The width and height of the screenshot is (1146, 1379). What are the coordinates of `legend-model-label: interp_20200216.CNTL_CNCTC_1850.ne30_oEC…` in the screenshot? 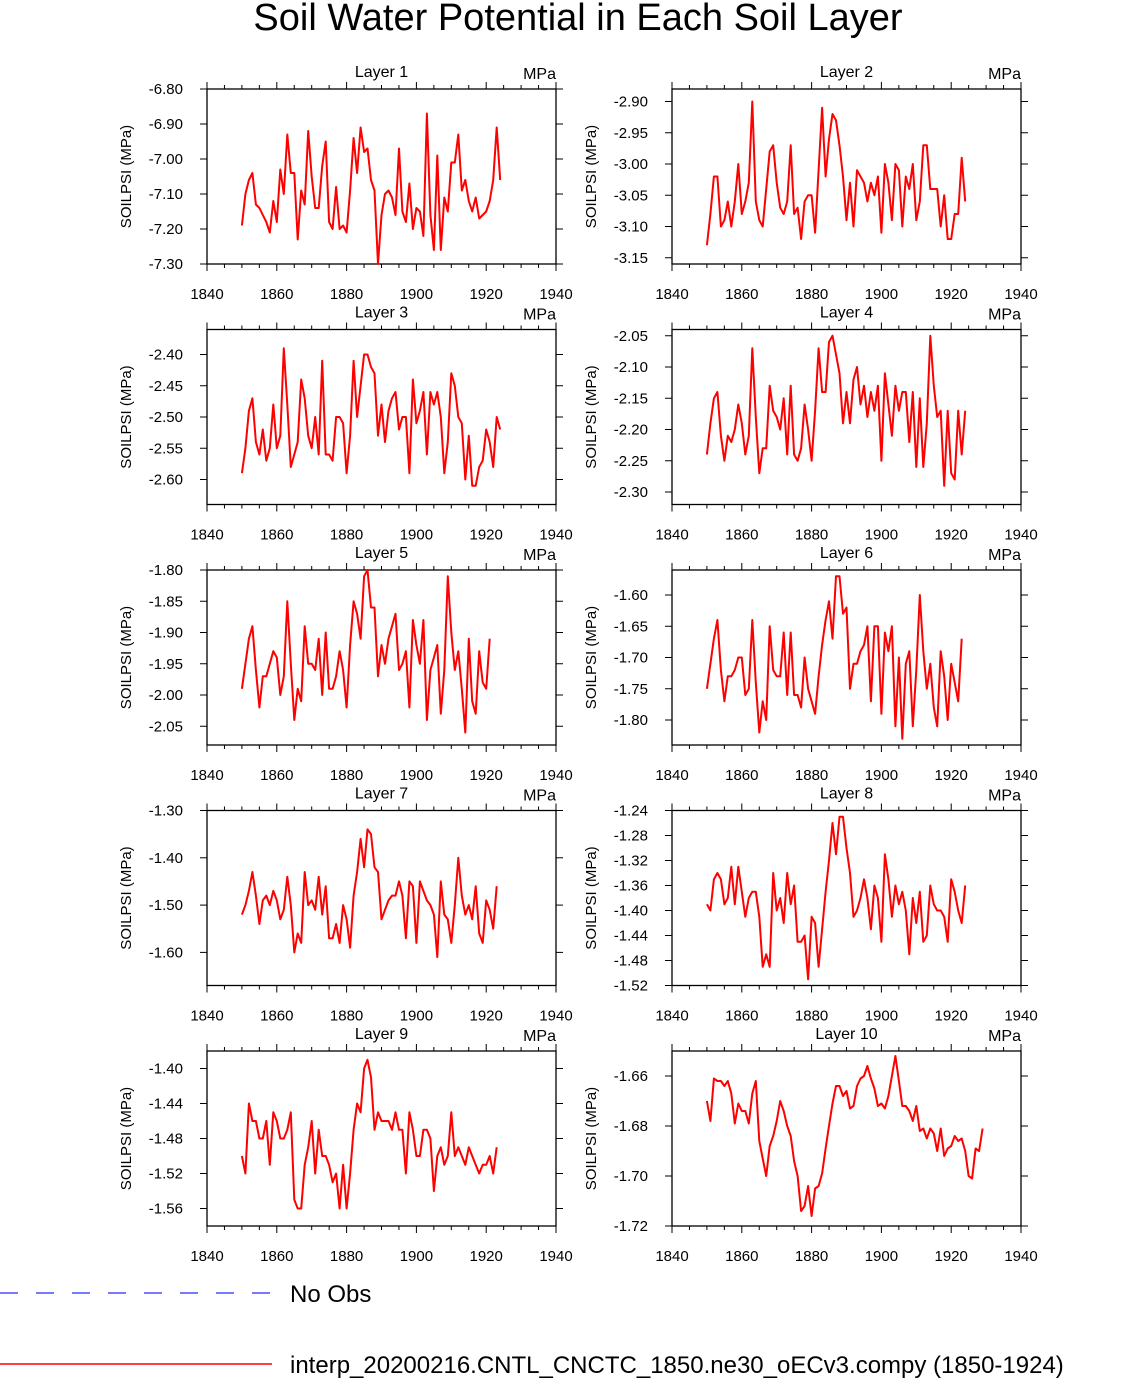 It's located at (677, 1365).